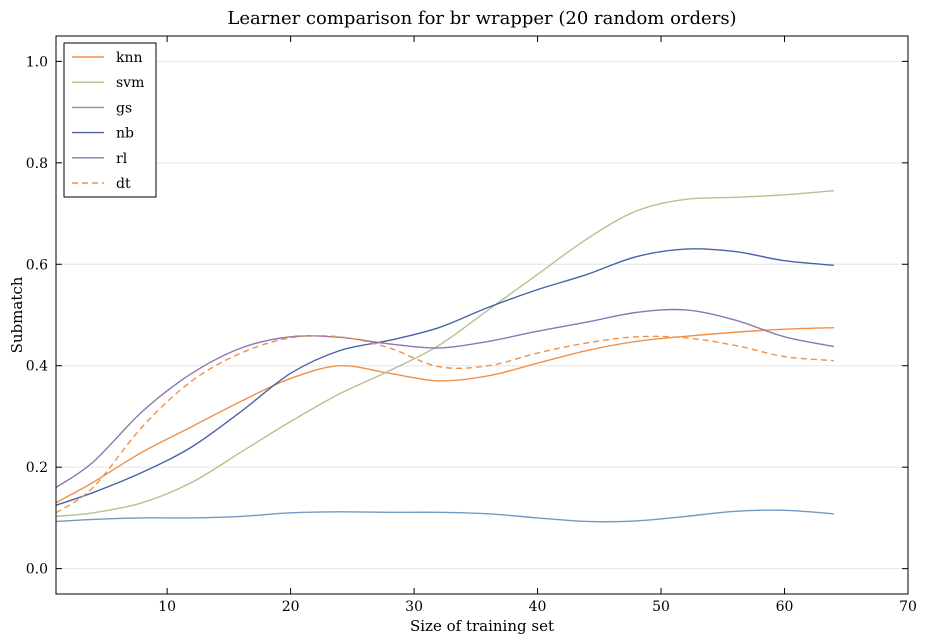  Describe the element at coordinates (37, 468) in the screenshot. I see `y-tick-label: 0.2` at that location.